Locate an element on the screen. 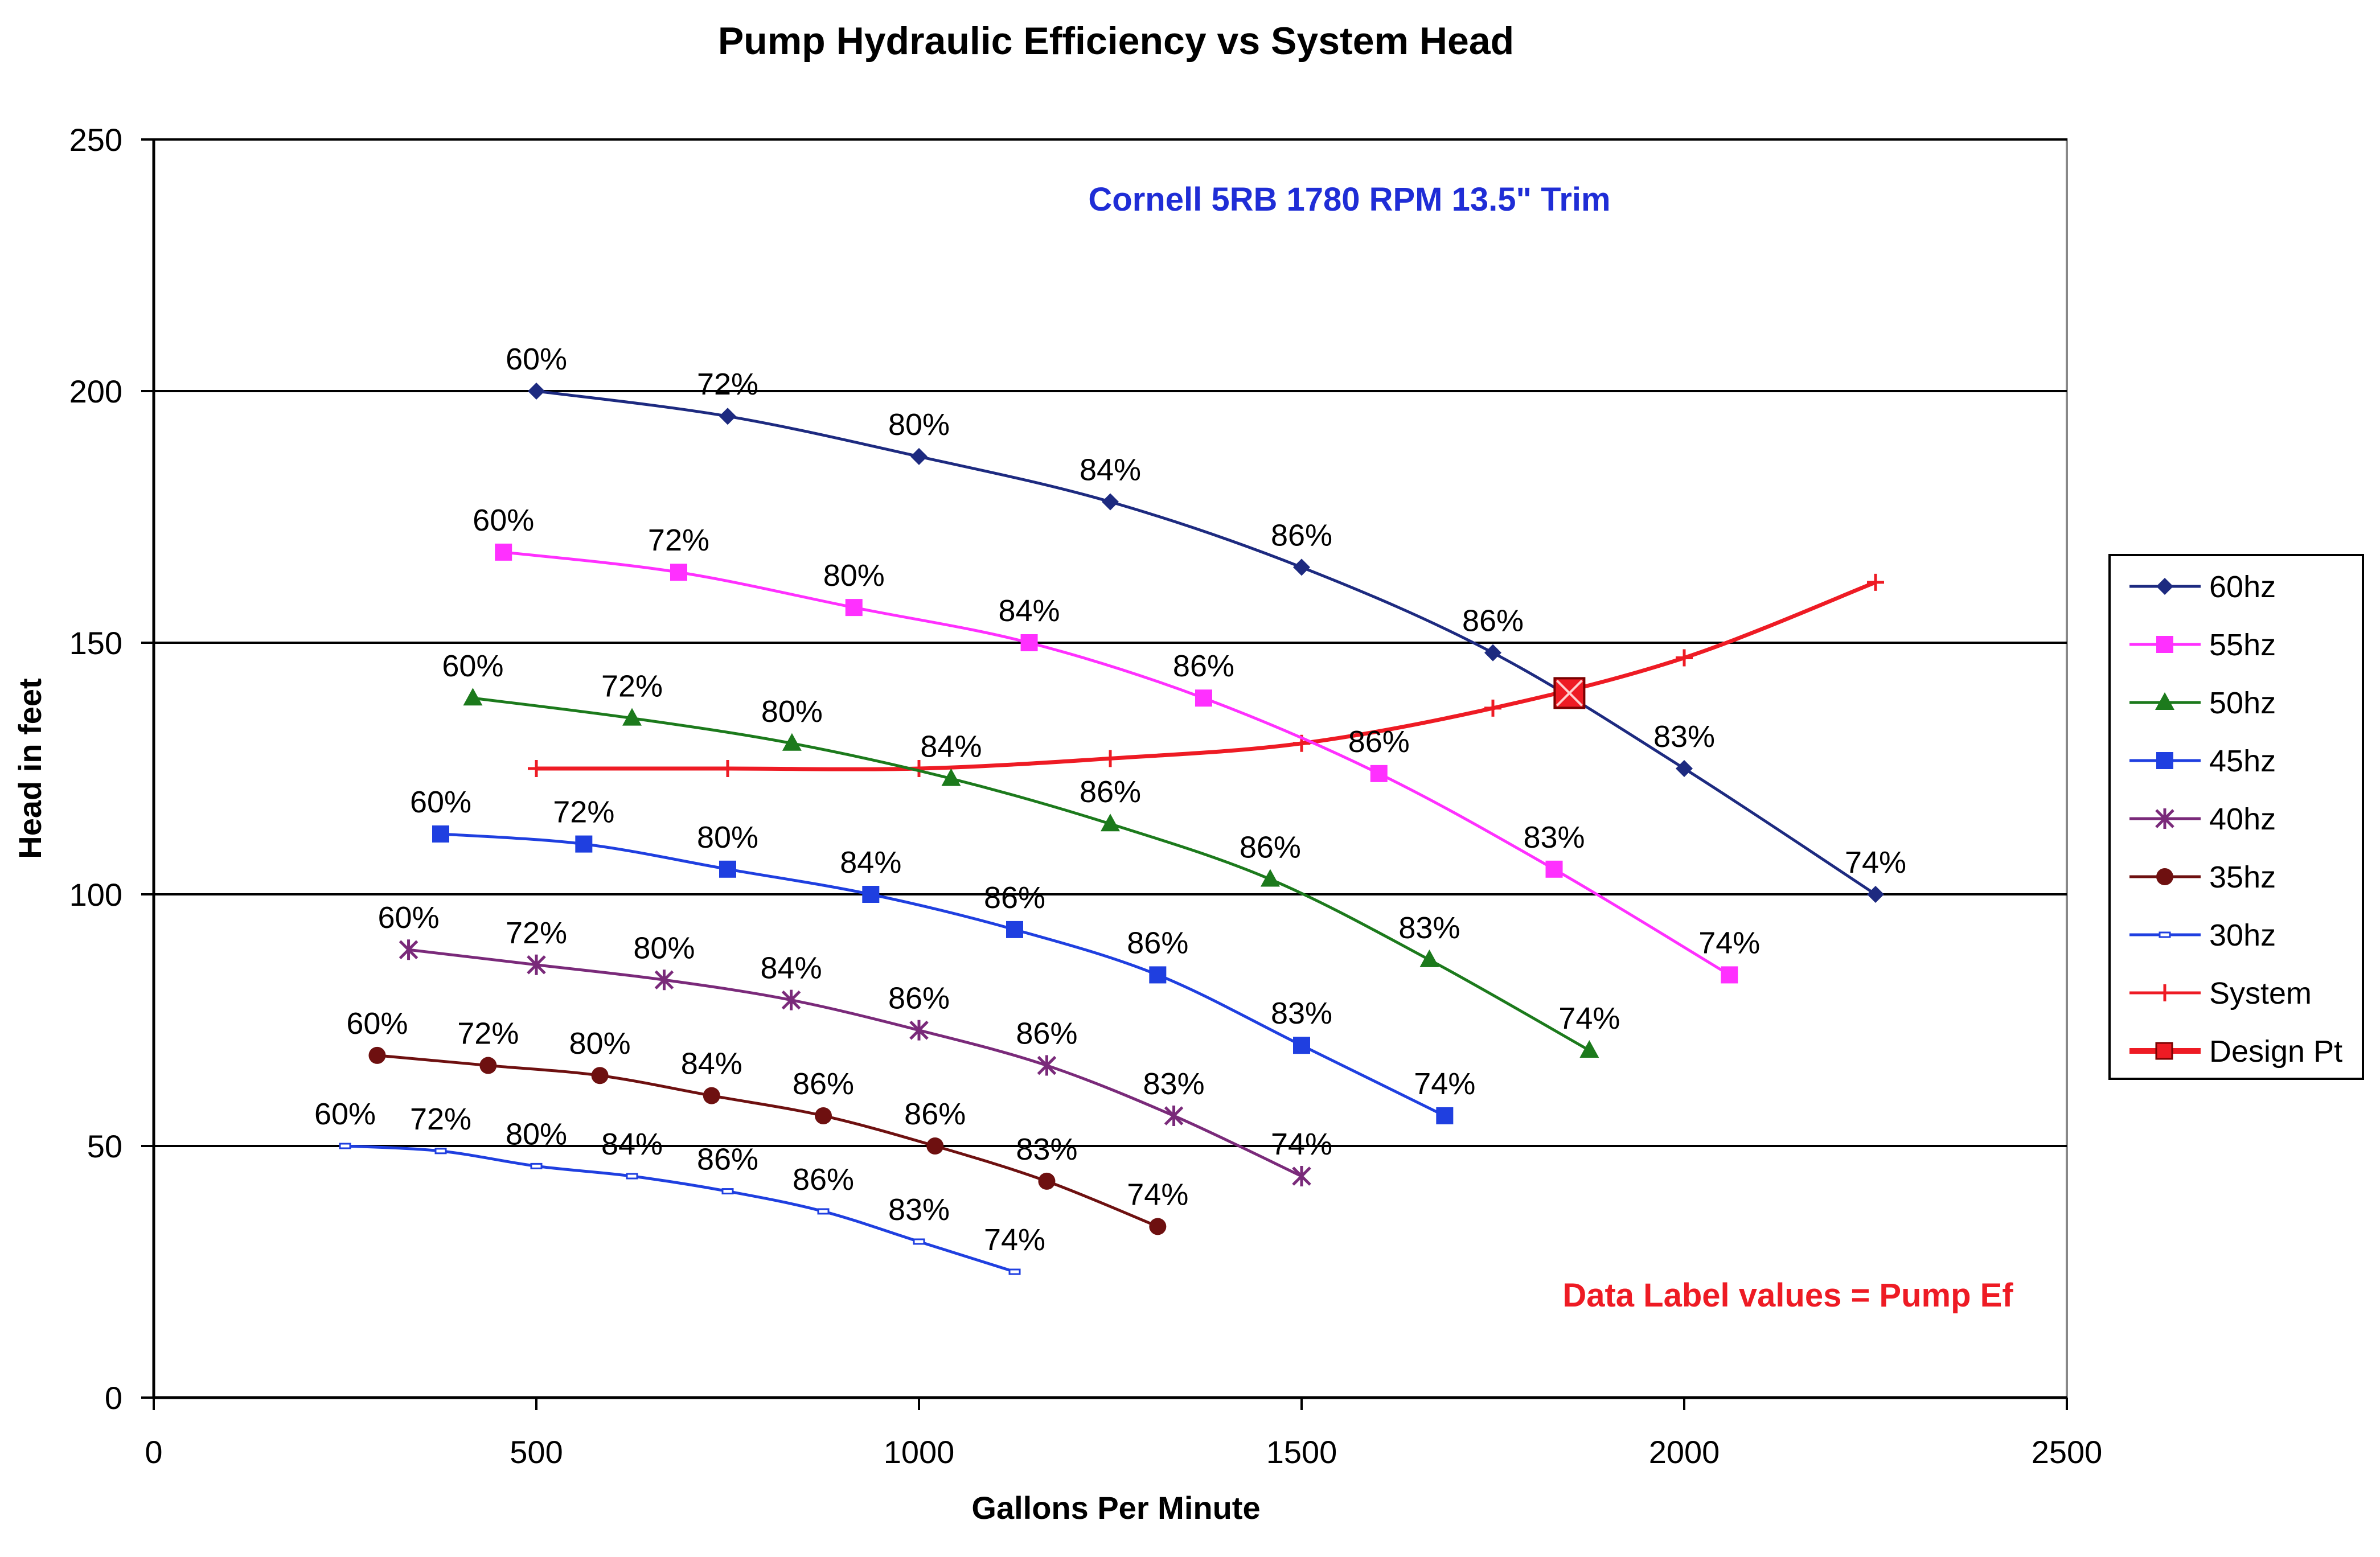  legend-item-system: System is located at coordinates (2220, 993).